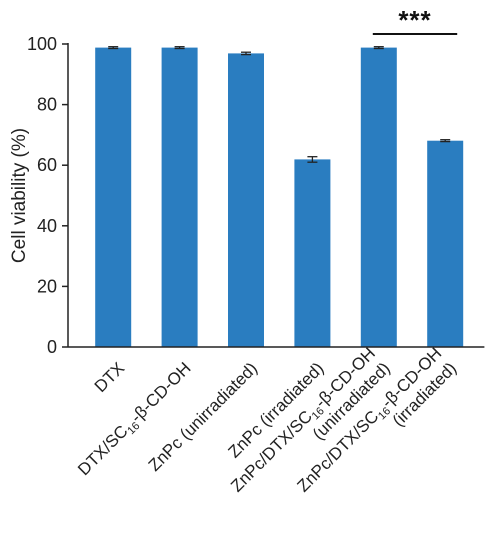 The width and height of the screenshot is (503, 550). What do you see at coordinates (52, 347) in the screenshot?
I see `y-tick-label-0: 0` at bounding box center [52, 347].